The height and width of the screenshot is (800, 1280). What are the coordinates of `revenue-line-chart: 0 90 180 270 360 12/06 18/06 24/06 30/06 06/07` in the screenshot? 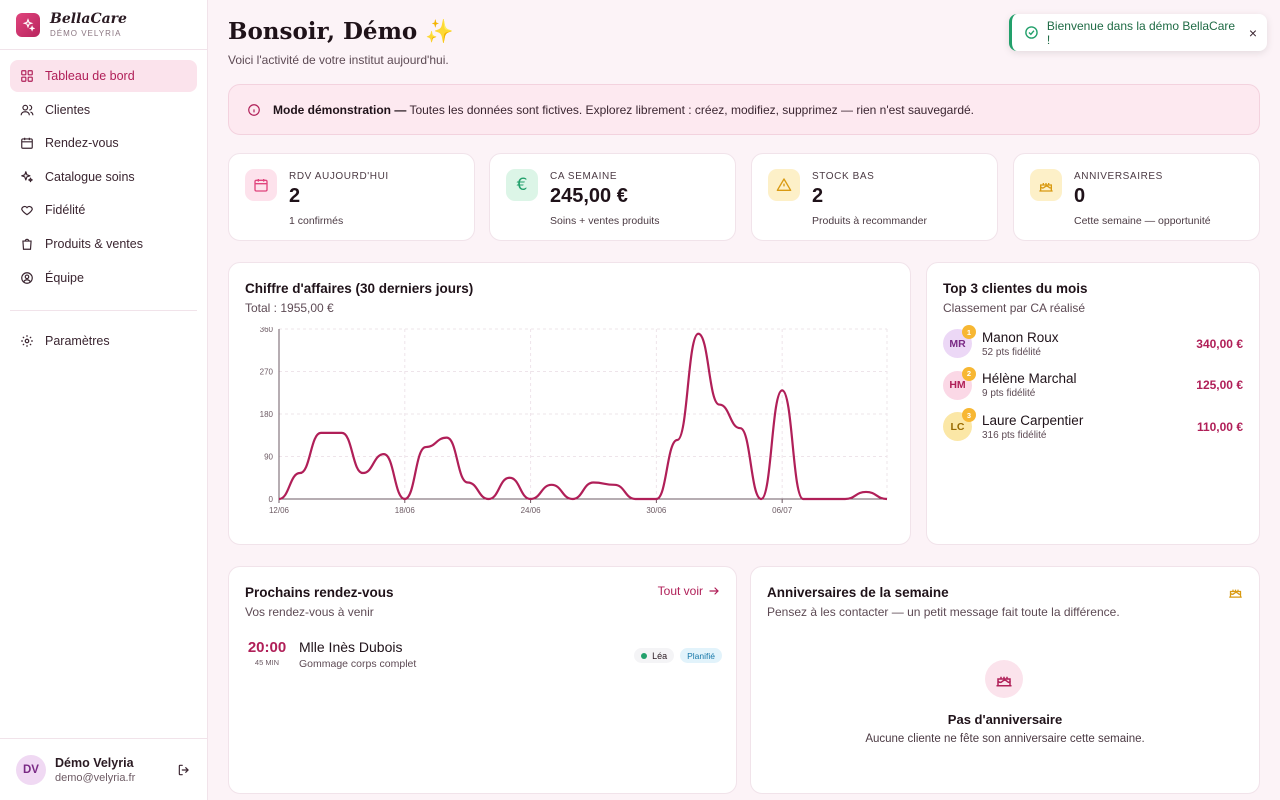 It's located at (570, 424).